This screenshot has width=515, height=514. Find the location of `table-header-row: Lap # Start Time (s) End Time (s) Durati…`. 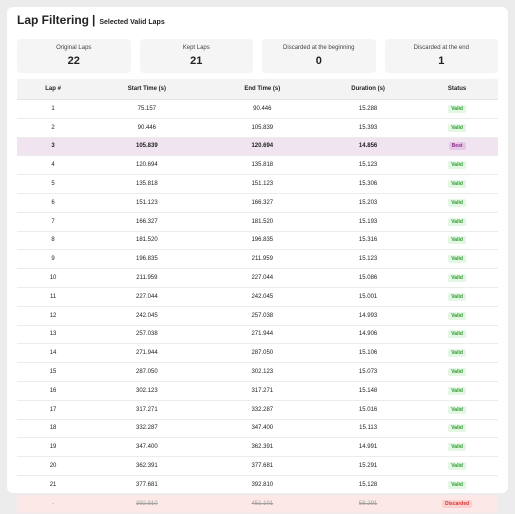

table-header-row: Lap # Start Time (s) End Time (s) Durati… is located at coordinates (257, 89).